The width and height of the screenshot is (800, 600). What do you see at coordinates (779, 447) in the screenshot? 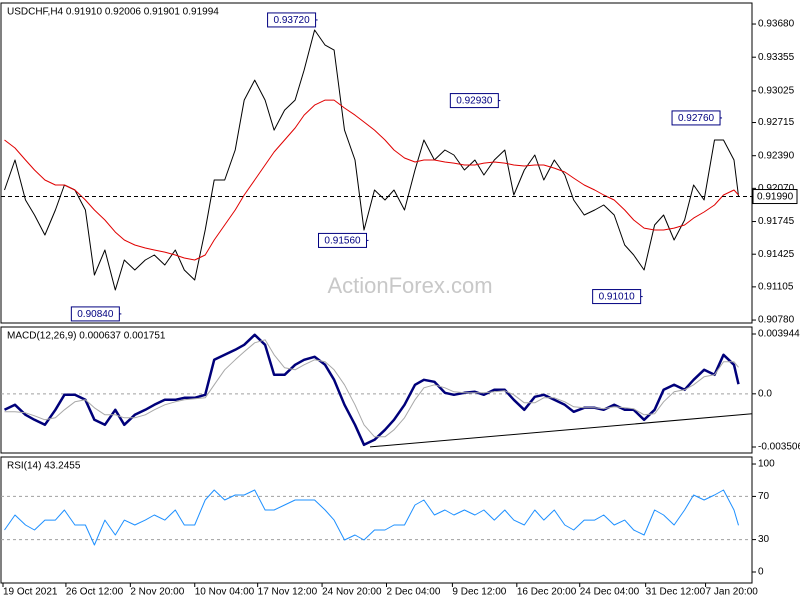
I see `y-tick-label: -0.003506` at bounding box center [779, 447].